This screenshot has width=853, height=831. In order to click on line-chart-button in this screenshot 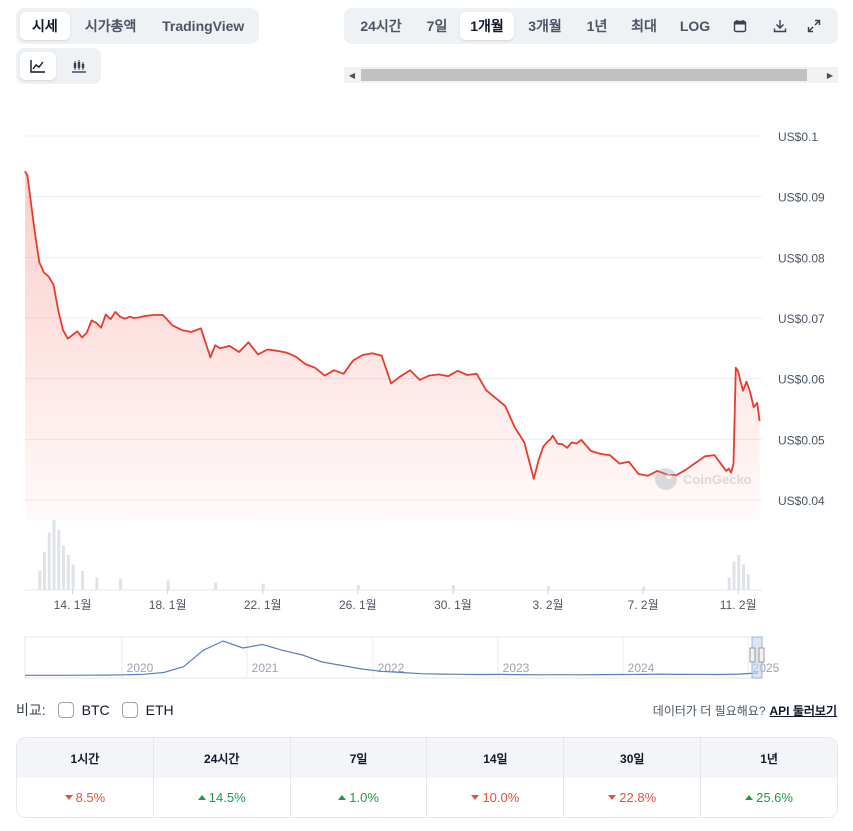, I will do `click(38, 66)`.